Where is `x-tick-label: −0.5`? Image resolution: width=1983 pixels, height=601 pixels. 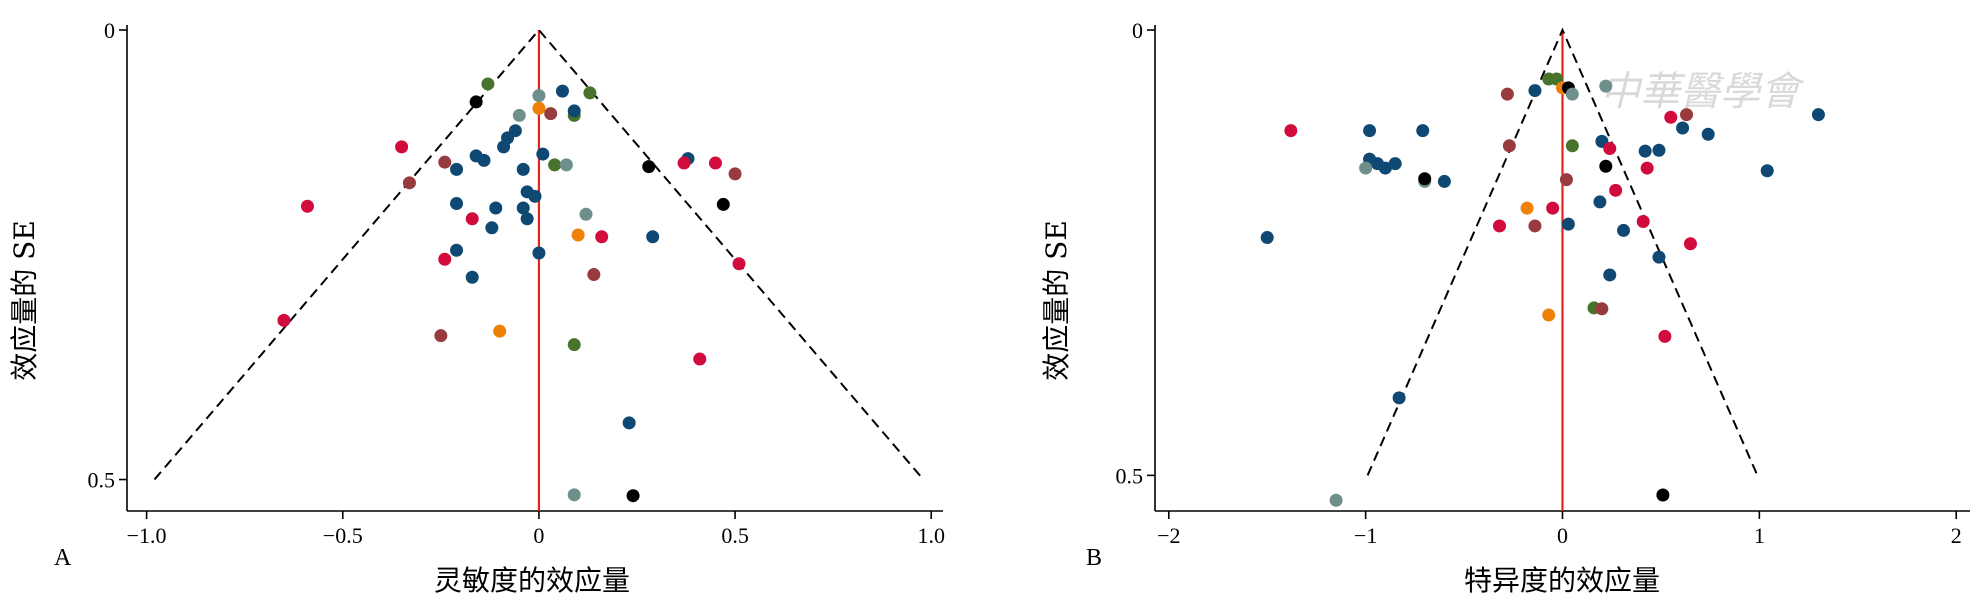 x-tick-label: −0.5 is located at coordinates (343, 535).